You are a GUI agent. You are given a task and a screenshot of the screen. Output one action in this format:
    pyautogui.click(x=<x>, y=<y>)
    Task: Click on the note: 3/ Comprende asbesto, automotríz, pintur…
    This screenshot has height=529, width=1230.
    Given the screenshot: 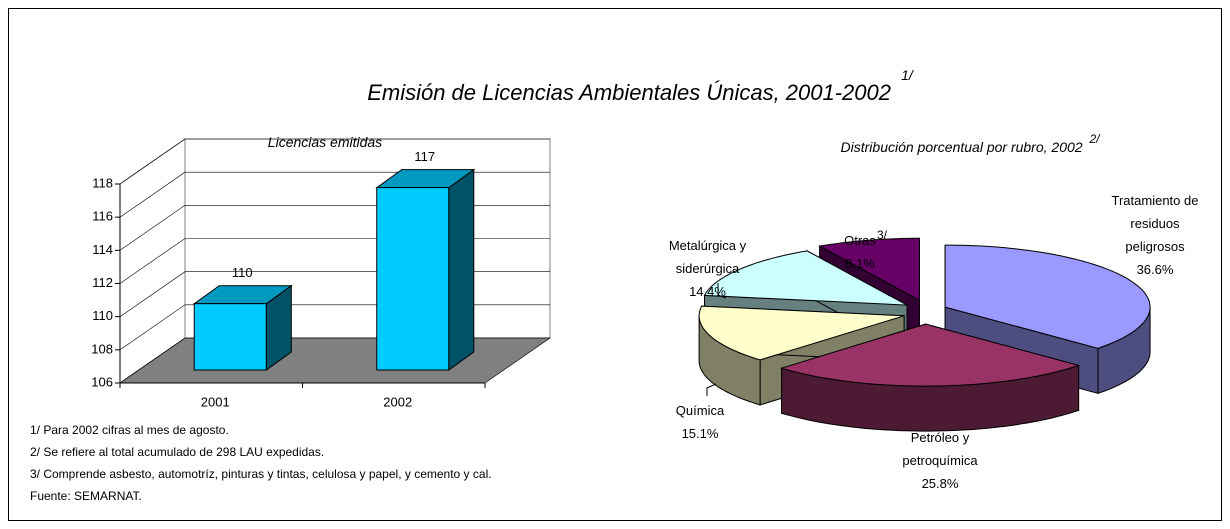 What is the action you would take?
    pyautogui.click(x=261, y=474)
    